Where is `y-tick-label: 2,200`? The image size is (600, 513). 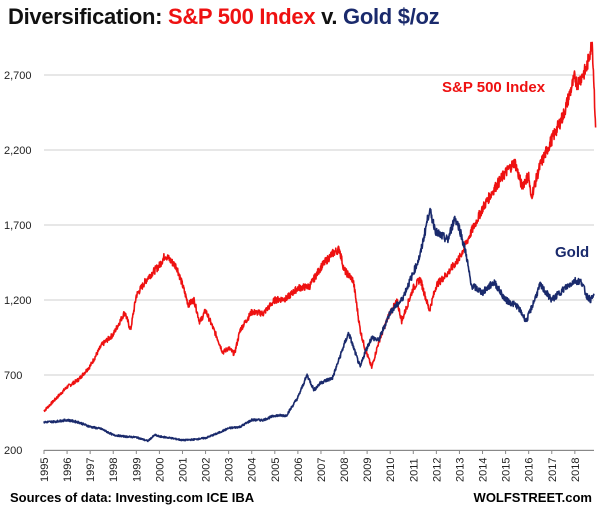
y-tick-label: 2,200 is located at coordinates (18, 151).